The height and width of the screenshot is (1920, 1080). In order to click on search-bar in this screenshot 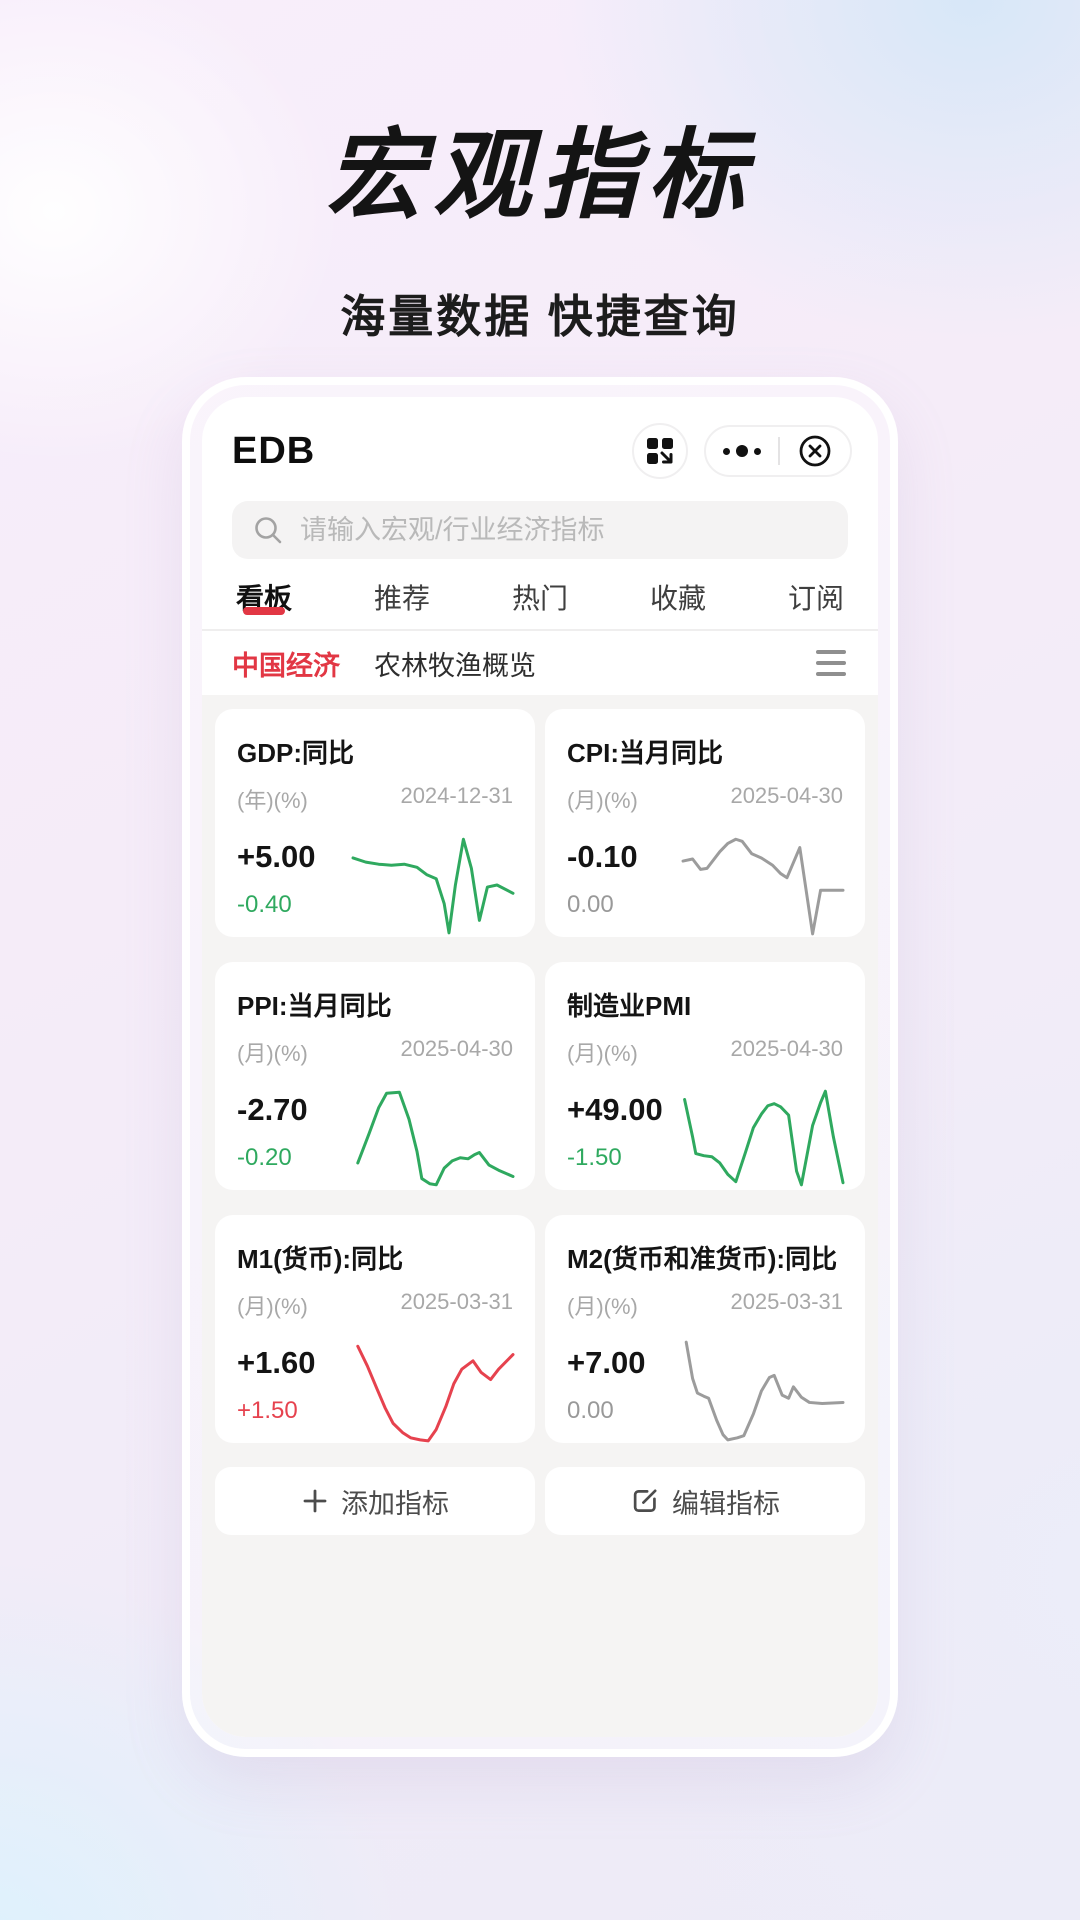, I will do `click(540, 530)`.